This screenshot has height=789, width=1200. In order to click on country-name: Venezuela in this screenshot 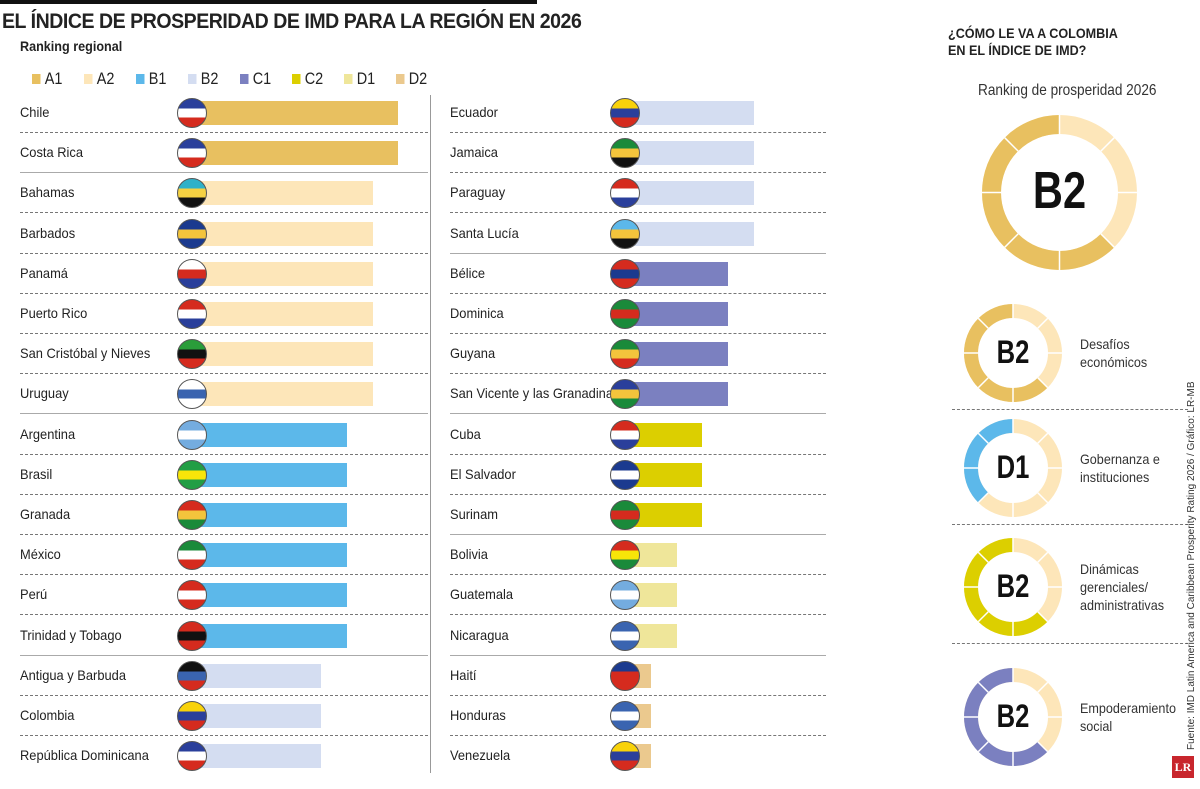, I will do `click(480, 755)`.